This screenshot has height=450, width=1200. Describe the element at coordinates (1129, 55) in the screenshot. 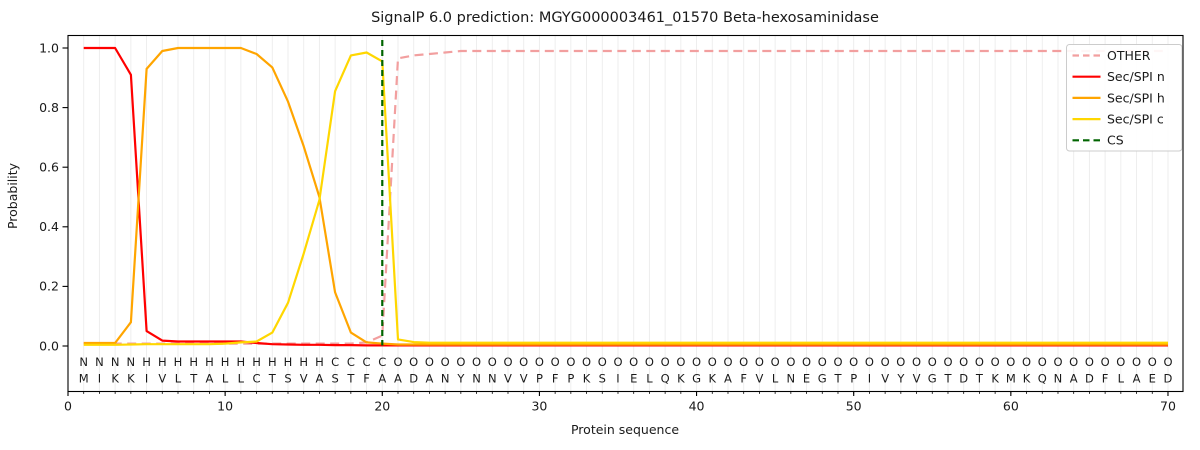

I see `legend-label: OTHER` at that location.